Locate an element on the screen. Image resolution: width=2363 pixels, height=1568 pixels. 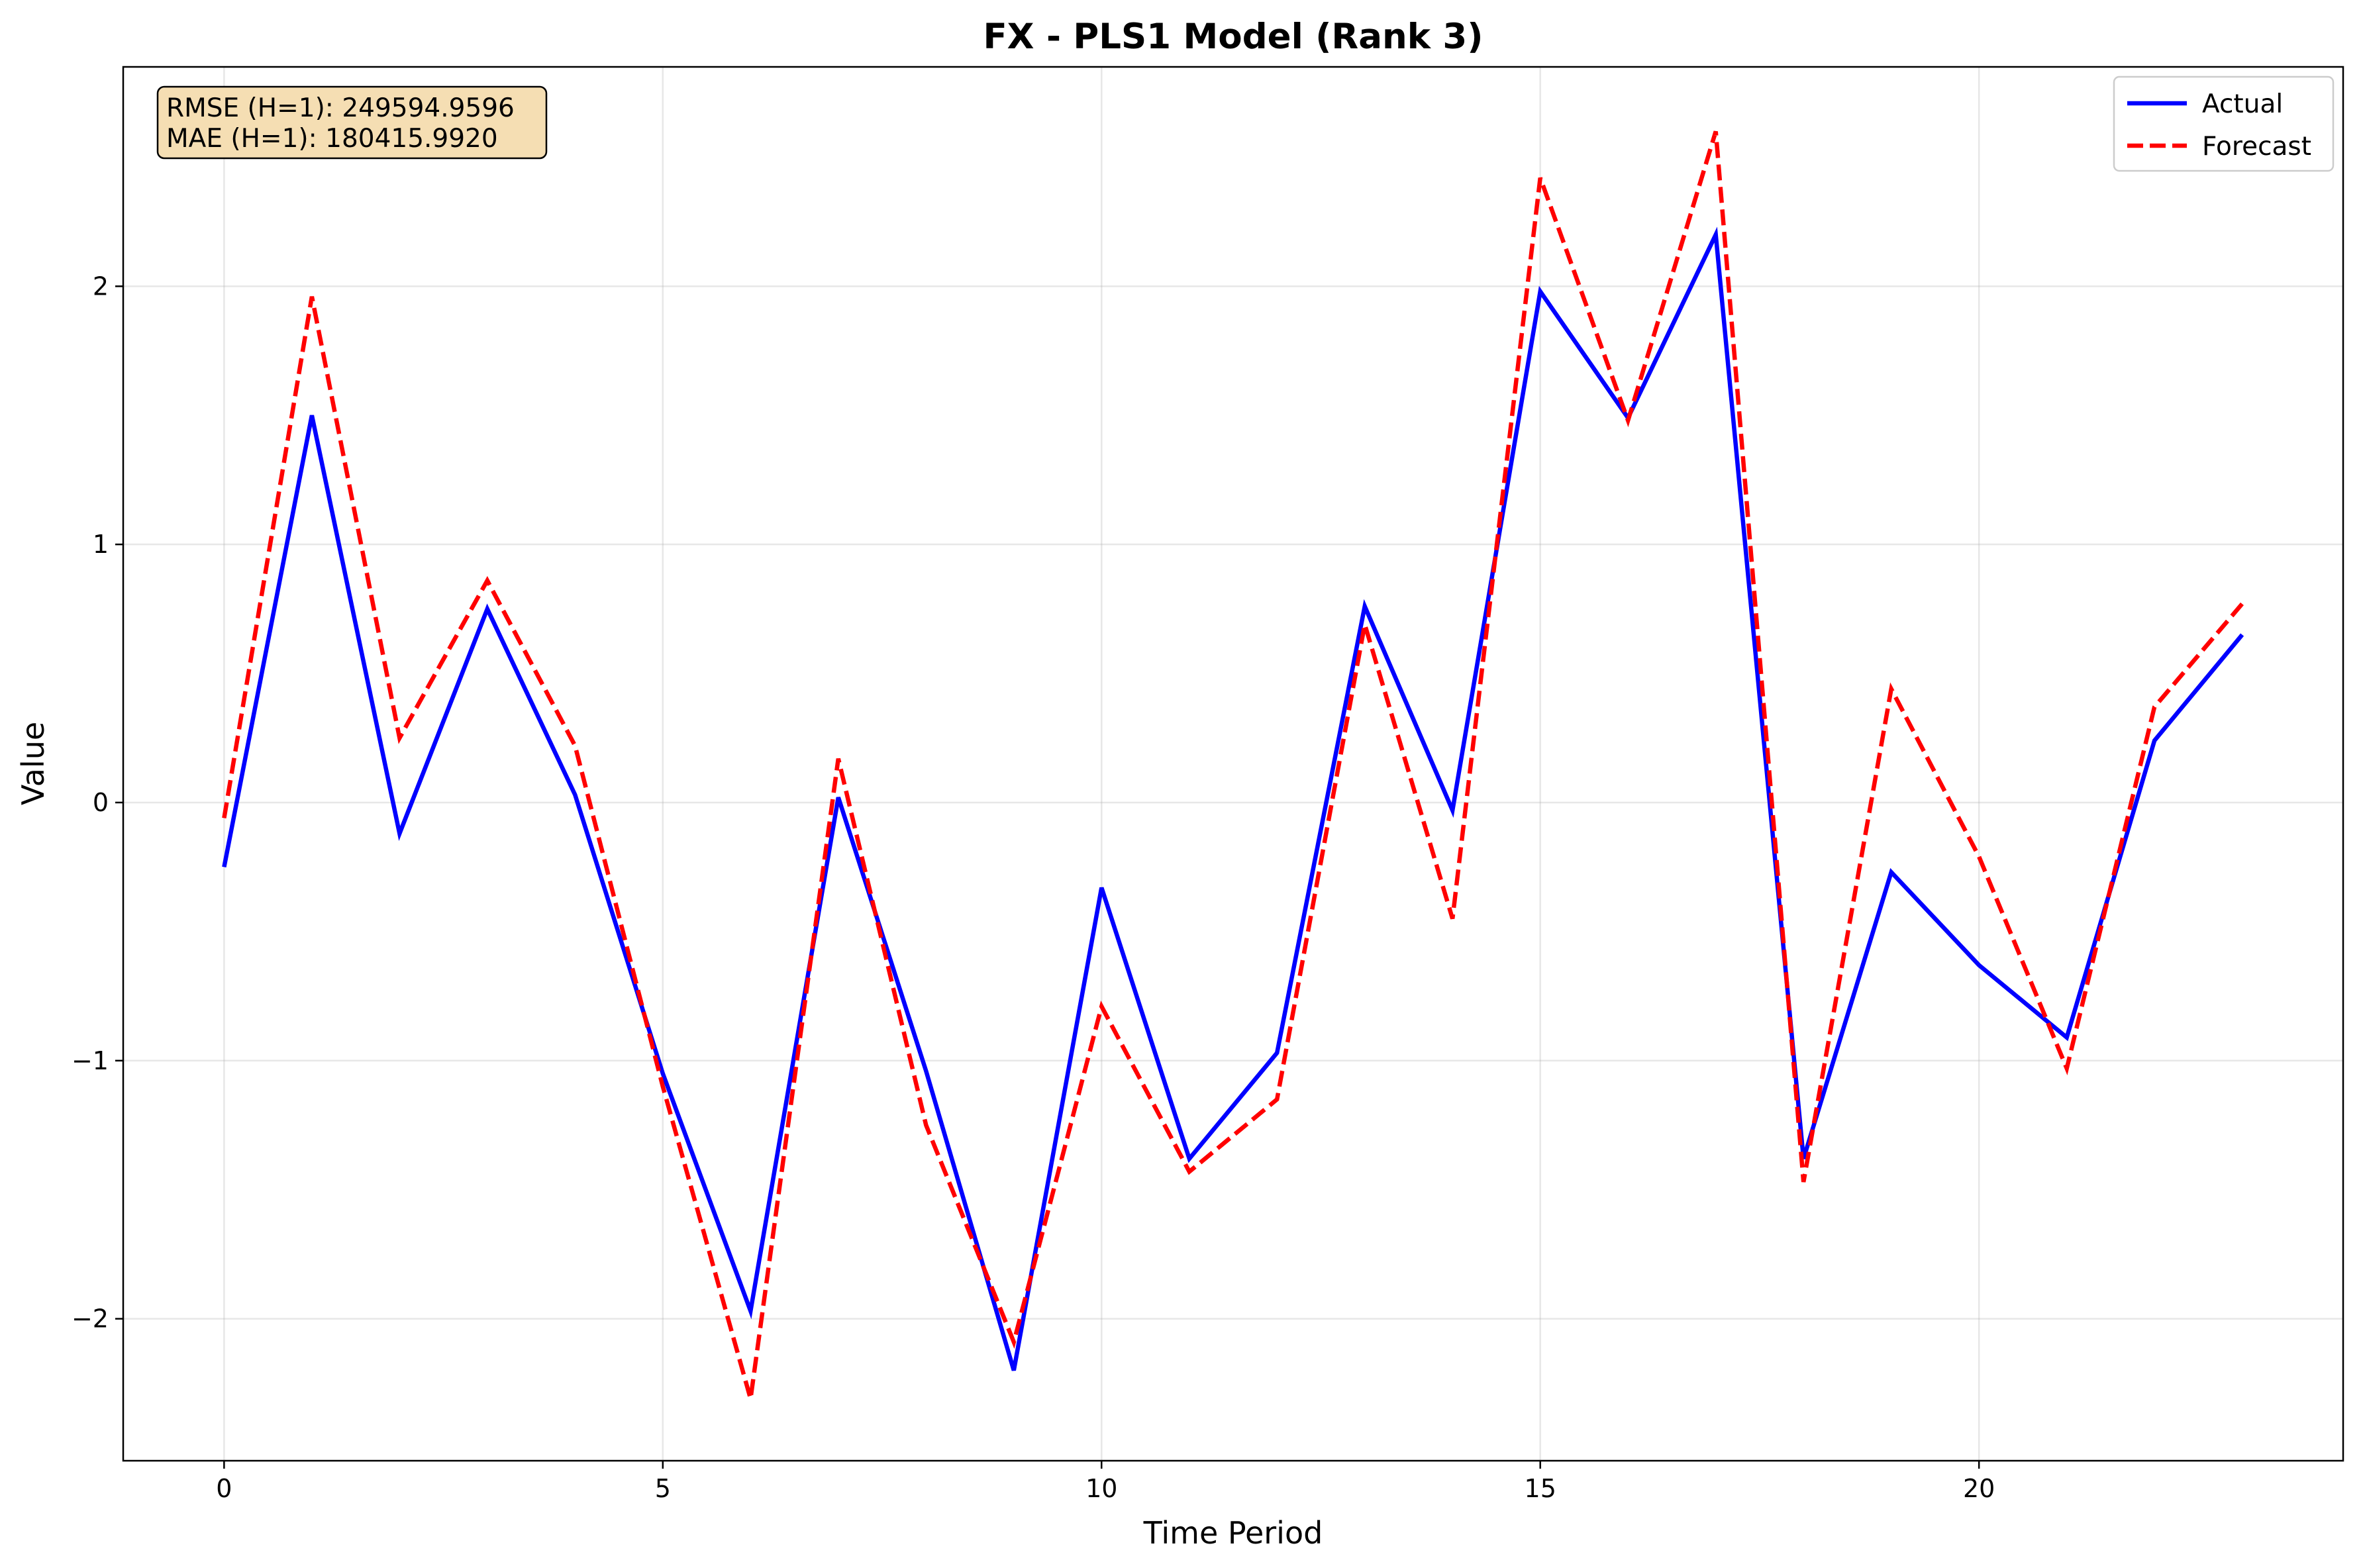
x-tick-label: 20 is located at coordinates (1979, 1488).